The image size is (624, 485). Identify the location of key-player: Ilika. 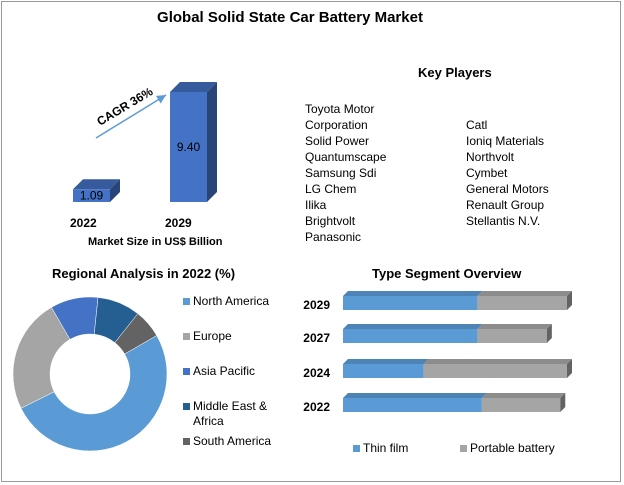
(316, 205).